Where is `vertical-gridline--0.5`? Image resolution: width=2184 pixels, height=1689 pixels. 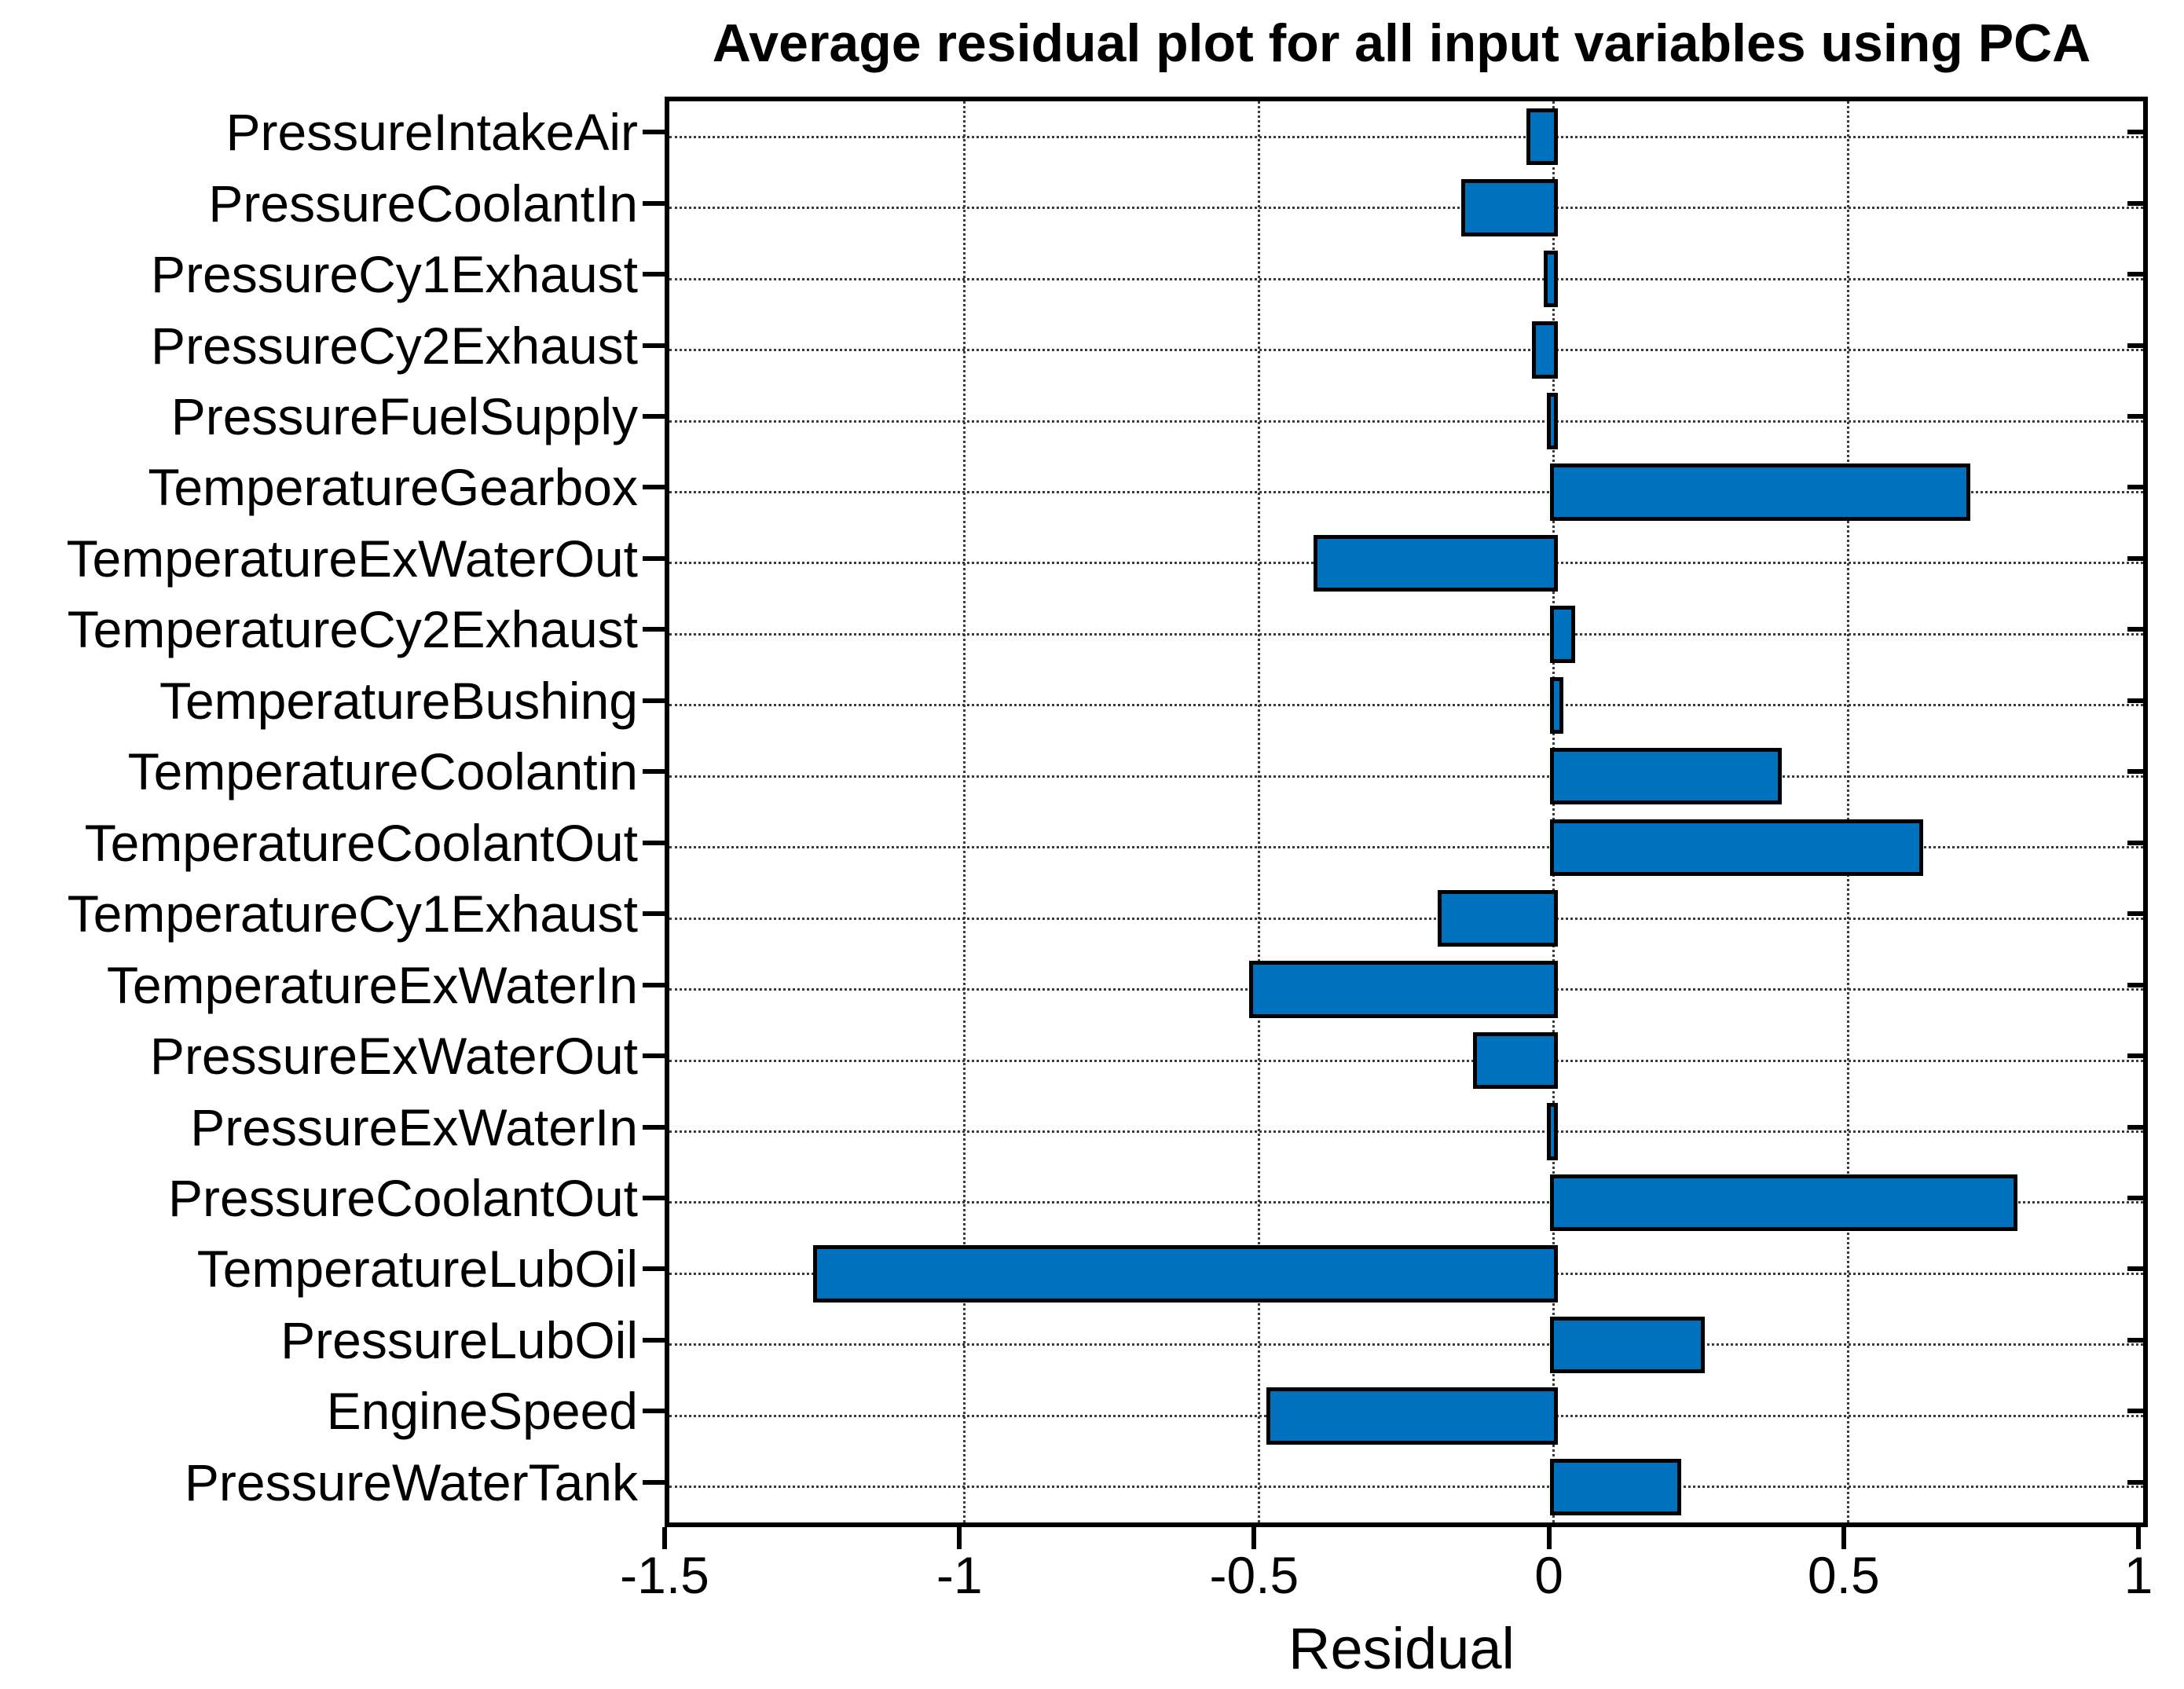 vertical-gridline--0.5 is located at coordinates (1258, 811).